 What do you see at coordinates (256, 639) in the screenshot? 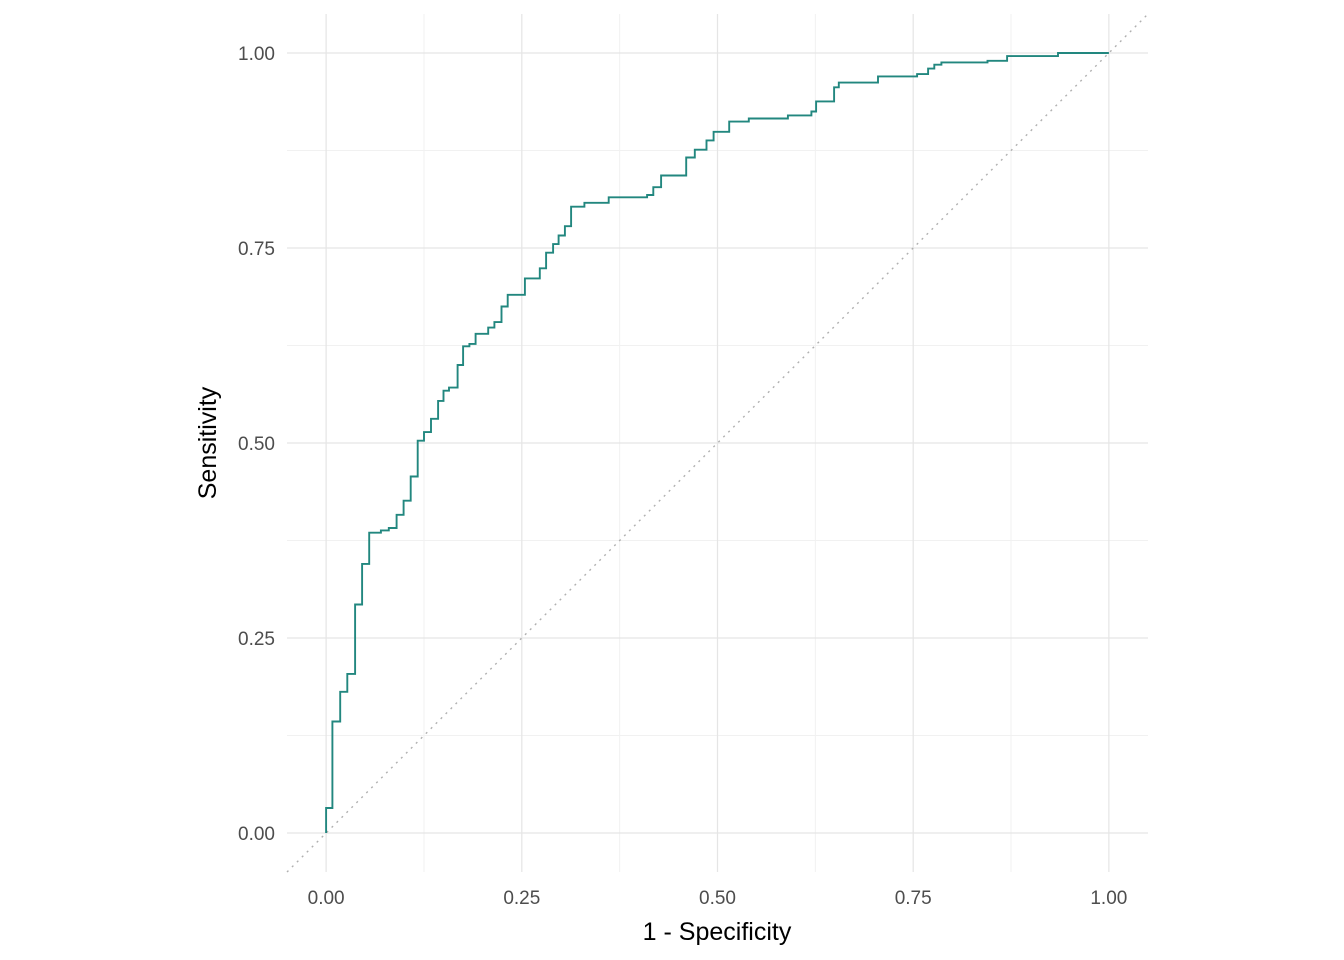
I see `y-tick-label: 0.25` at bounding box center [256, 639].